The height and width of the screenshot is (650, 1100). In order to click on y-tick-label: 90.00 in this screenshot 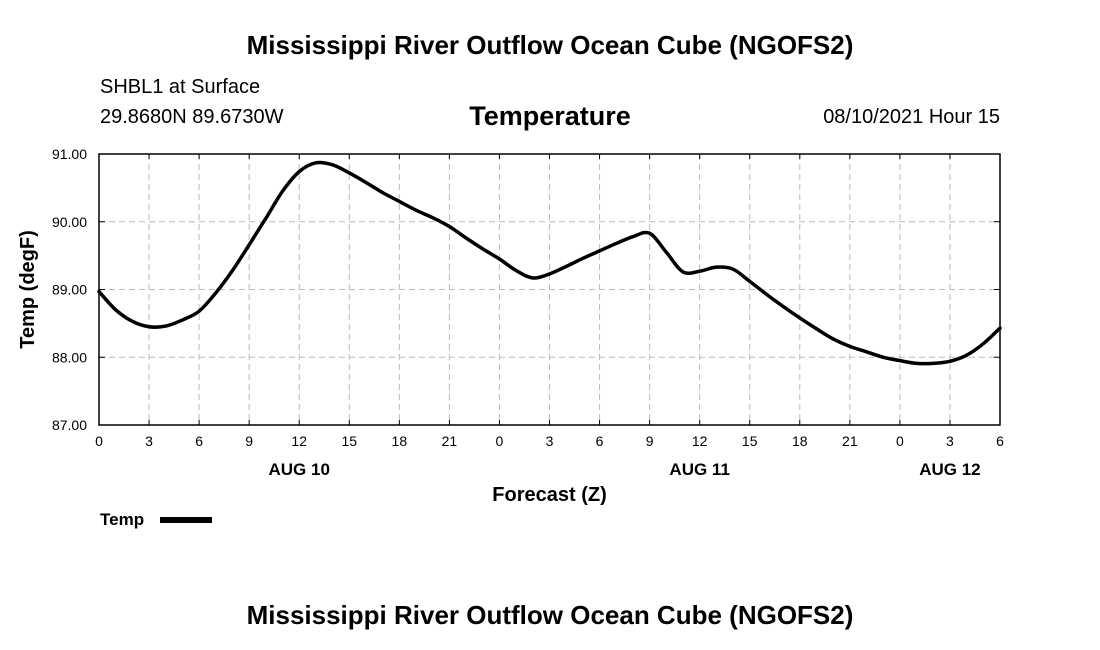, I will do `click(69, 222)`.